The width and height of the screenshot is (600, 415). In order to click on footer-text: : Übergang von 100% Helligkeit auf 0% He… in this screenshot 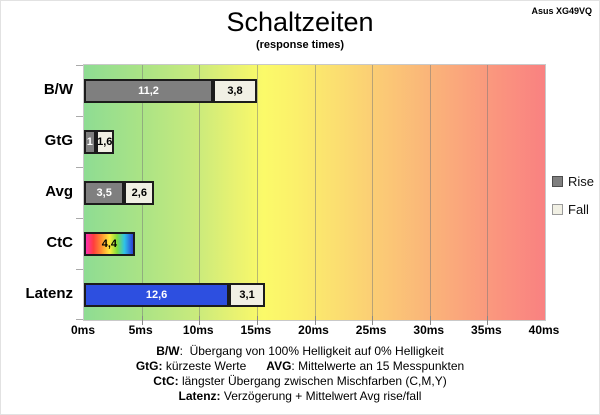, I will do `click(311, 351)`.